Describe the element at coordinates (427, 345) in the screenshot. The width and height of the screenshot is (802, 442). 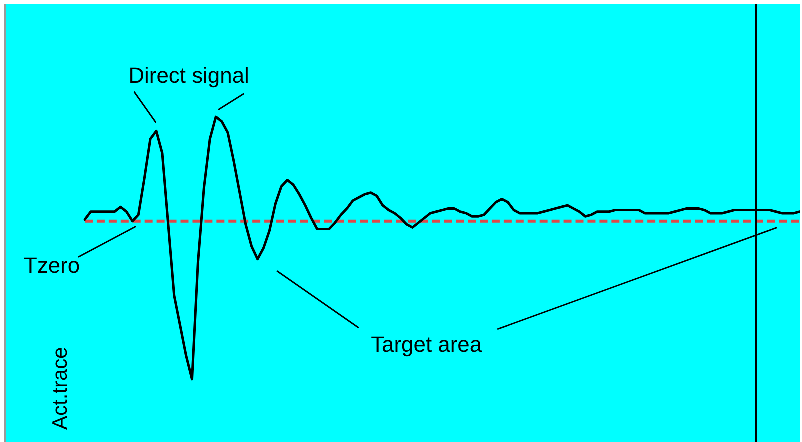
I see `annotation: Target area` at that location.